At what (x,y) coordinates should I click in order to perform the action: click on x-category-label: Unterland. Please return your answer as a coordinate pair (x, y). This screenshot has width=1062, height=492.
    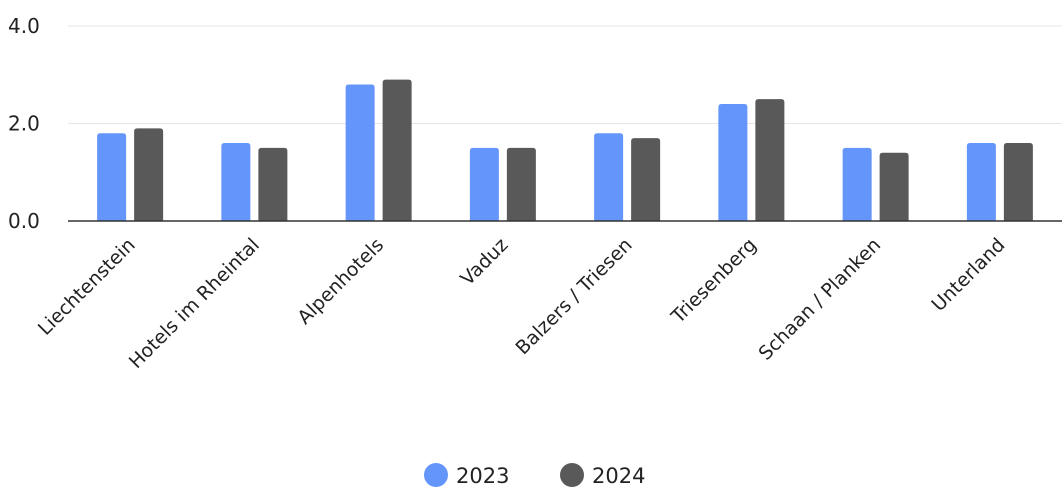
    Looking at the image, I should click on (968, 275).